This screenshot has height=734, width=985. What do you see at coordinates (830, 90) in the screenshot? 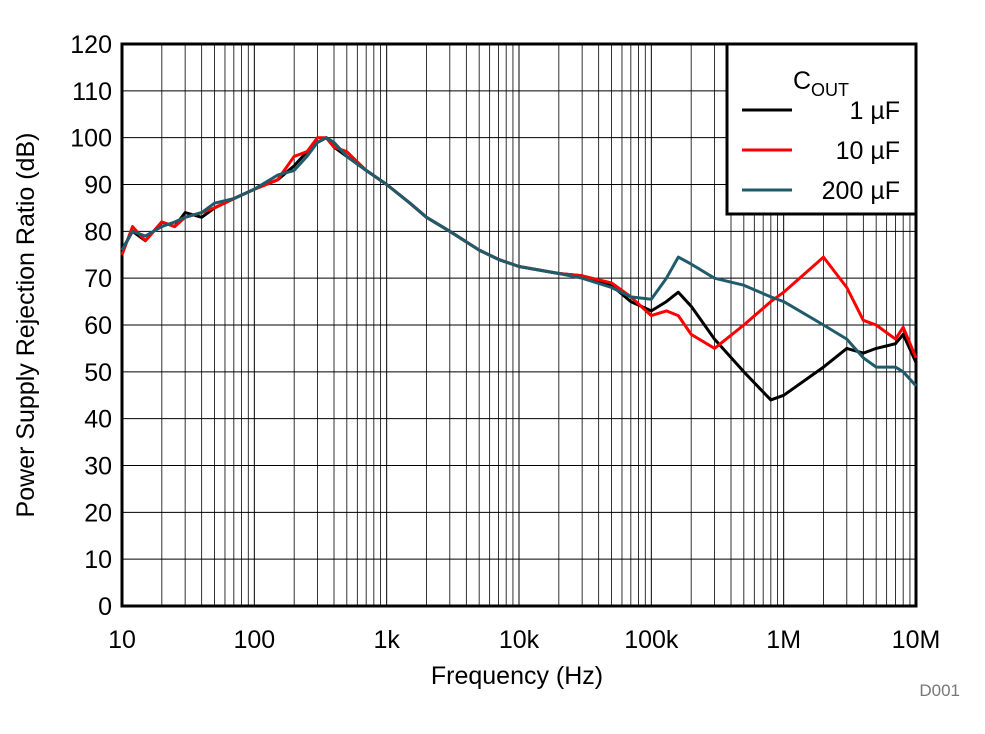
I see `legend-title-sub: OUT` at bounding box center [830, 90].